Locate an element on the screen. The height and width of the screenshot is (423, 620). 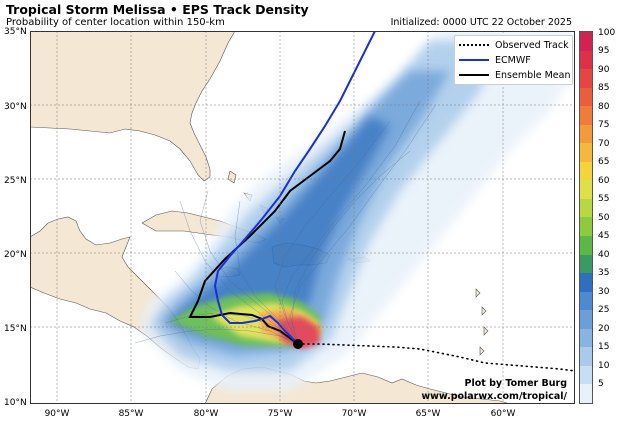
legend-label-ecmwf: ECMWF is located at coordinates (513, 60).